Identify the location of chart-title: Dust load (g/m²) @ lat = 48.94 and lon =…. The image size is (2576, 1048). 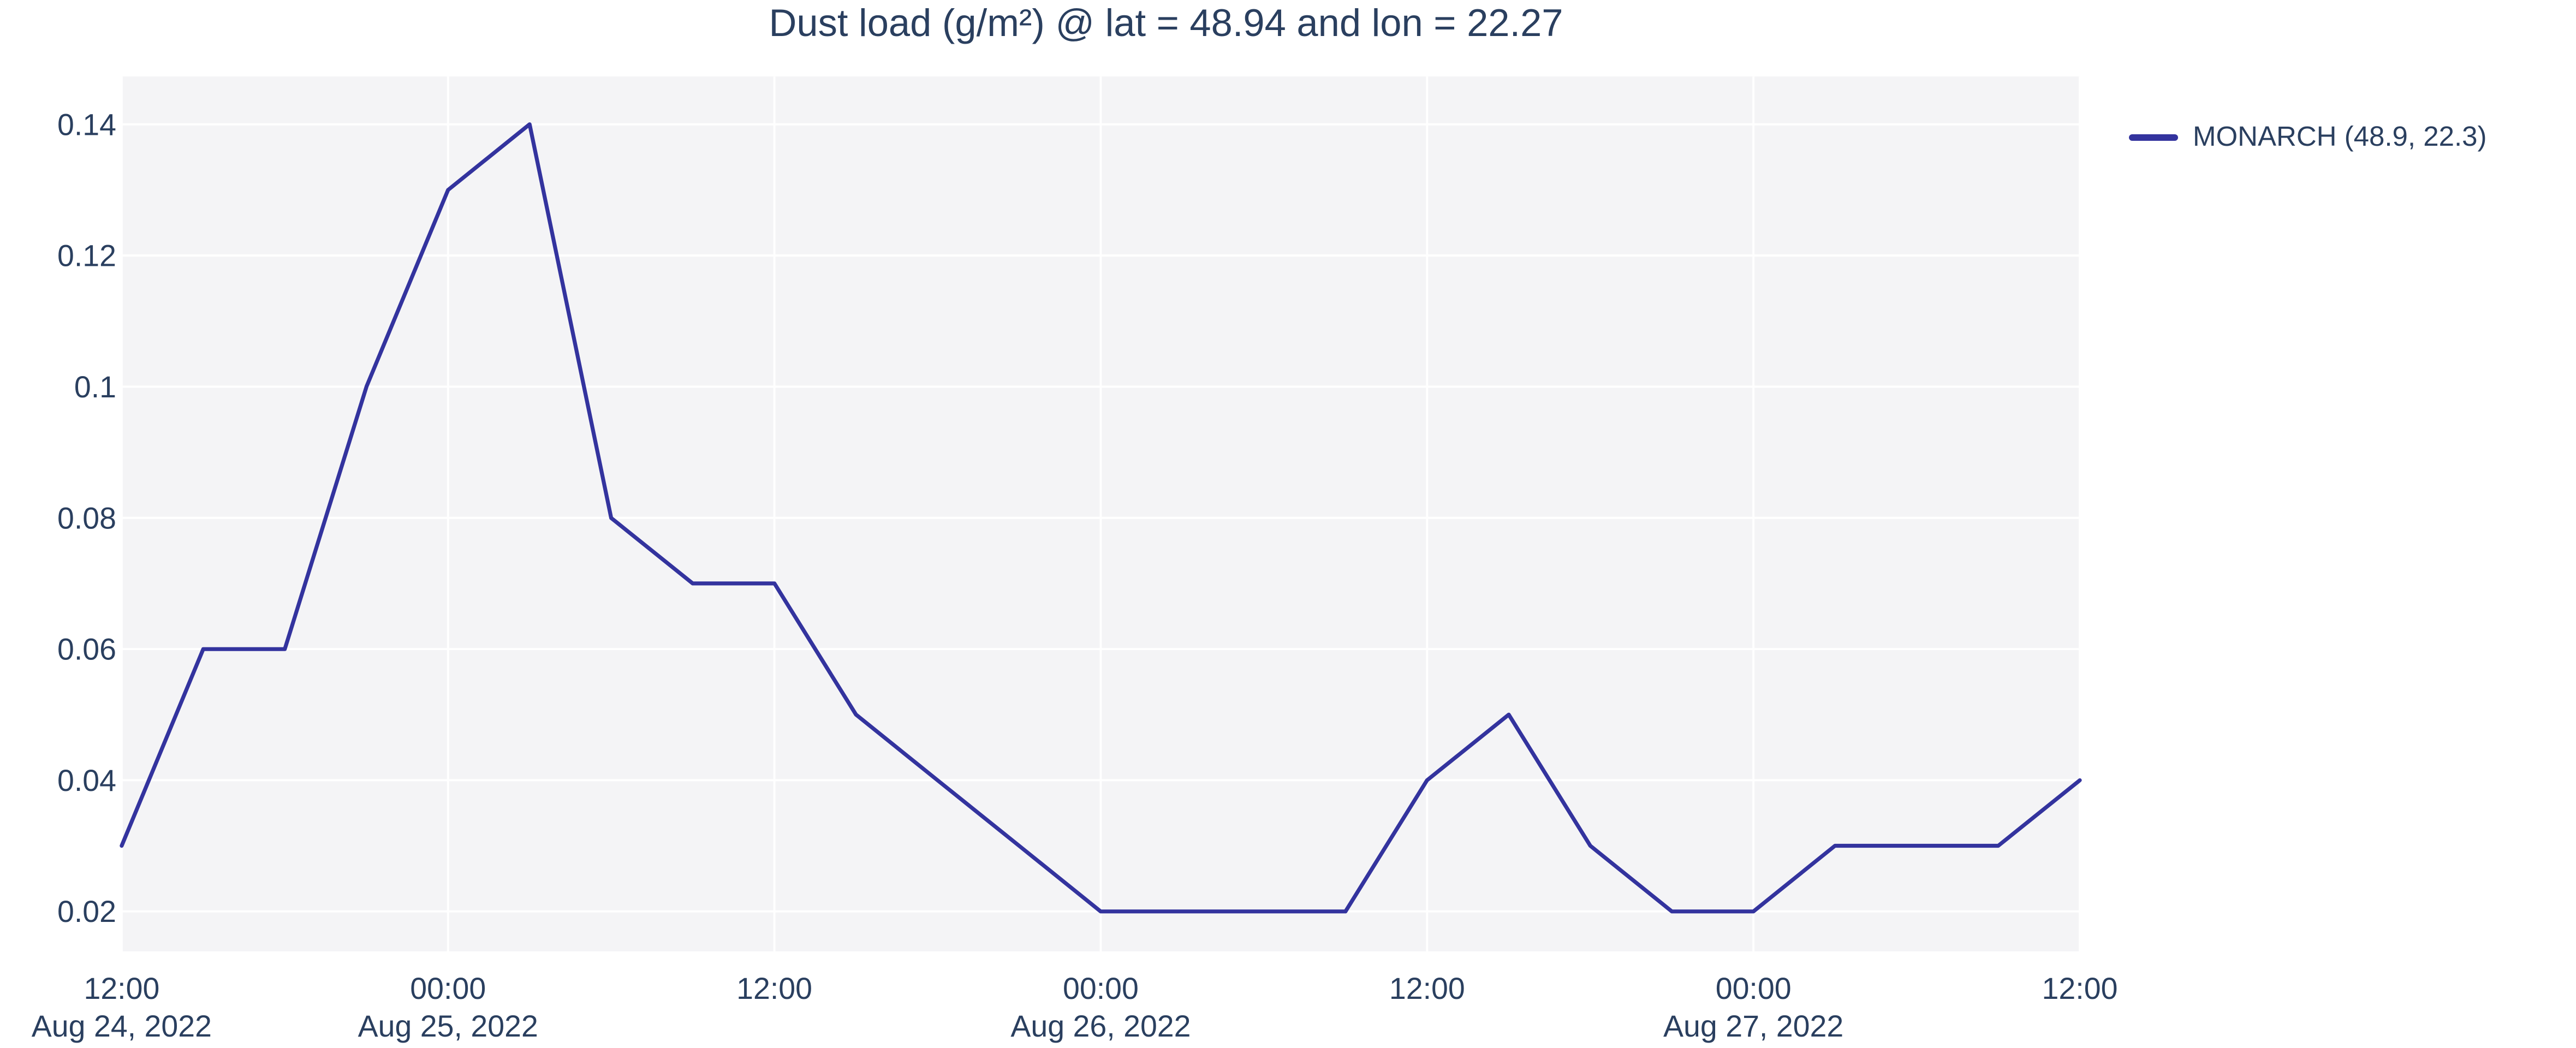
(1166, 23).